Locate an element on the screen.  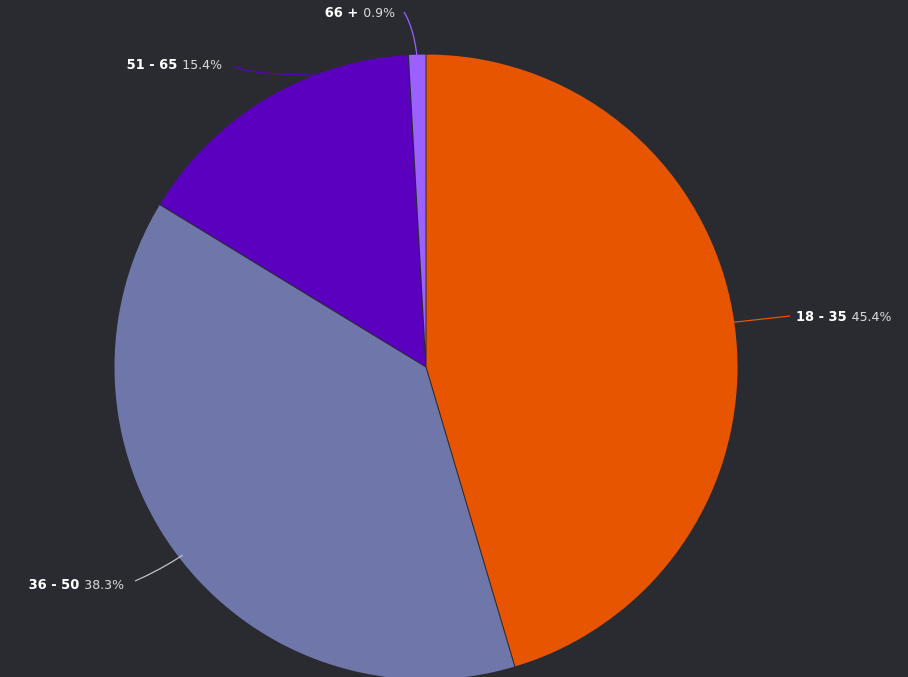
slice-label-percent: 38.3% is located at coordinates (104, 584).